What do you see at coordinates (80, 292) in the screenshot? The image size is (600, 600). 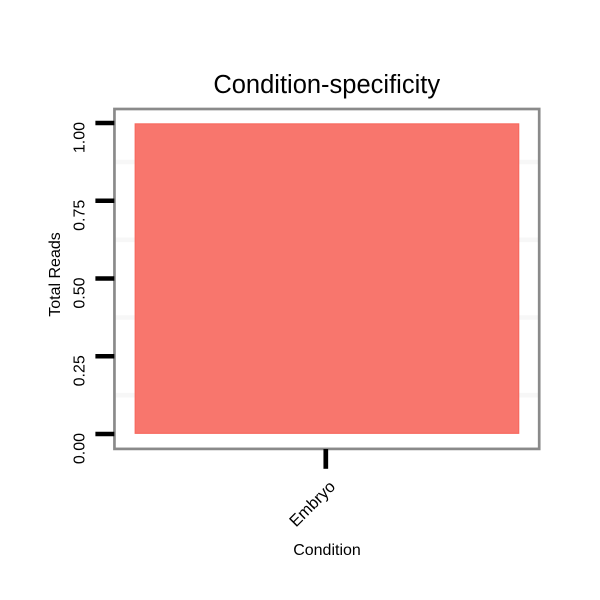 I see `svg-text: 0.50` at bounding box center [80, 292].